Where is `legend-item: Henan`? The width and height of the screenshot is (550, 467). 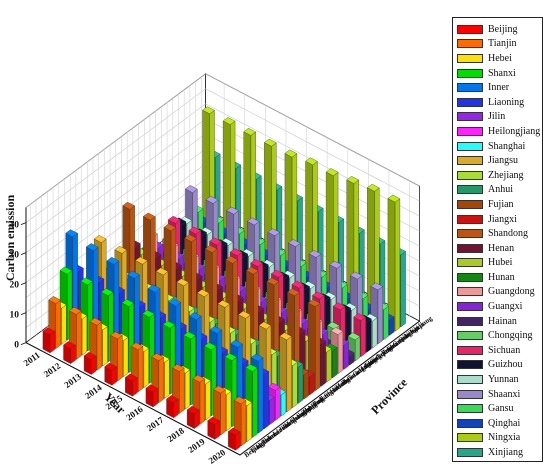 legend-item: Henan is located at coordinates (499, 248).